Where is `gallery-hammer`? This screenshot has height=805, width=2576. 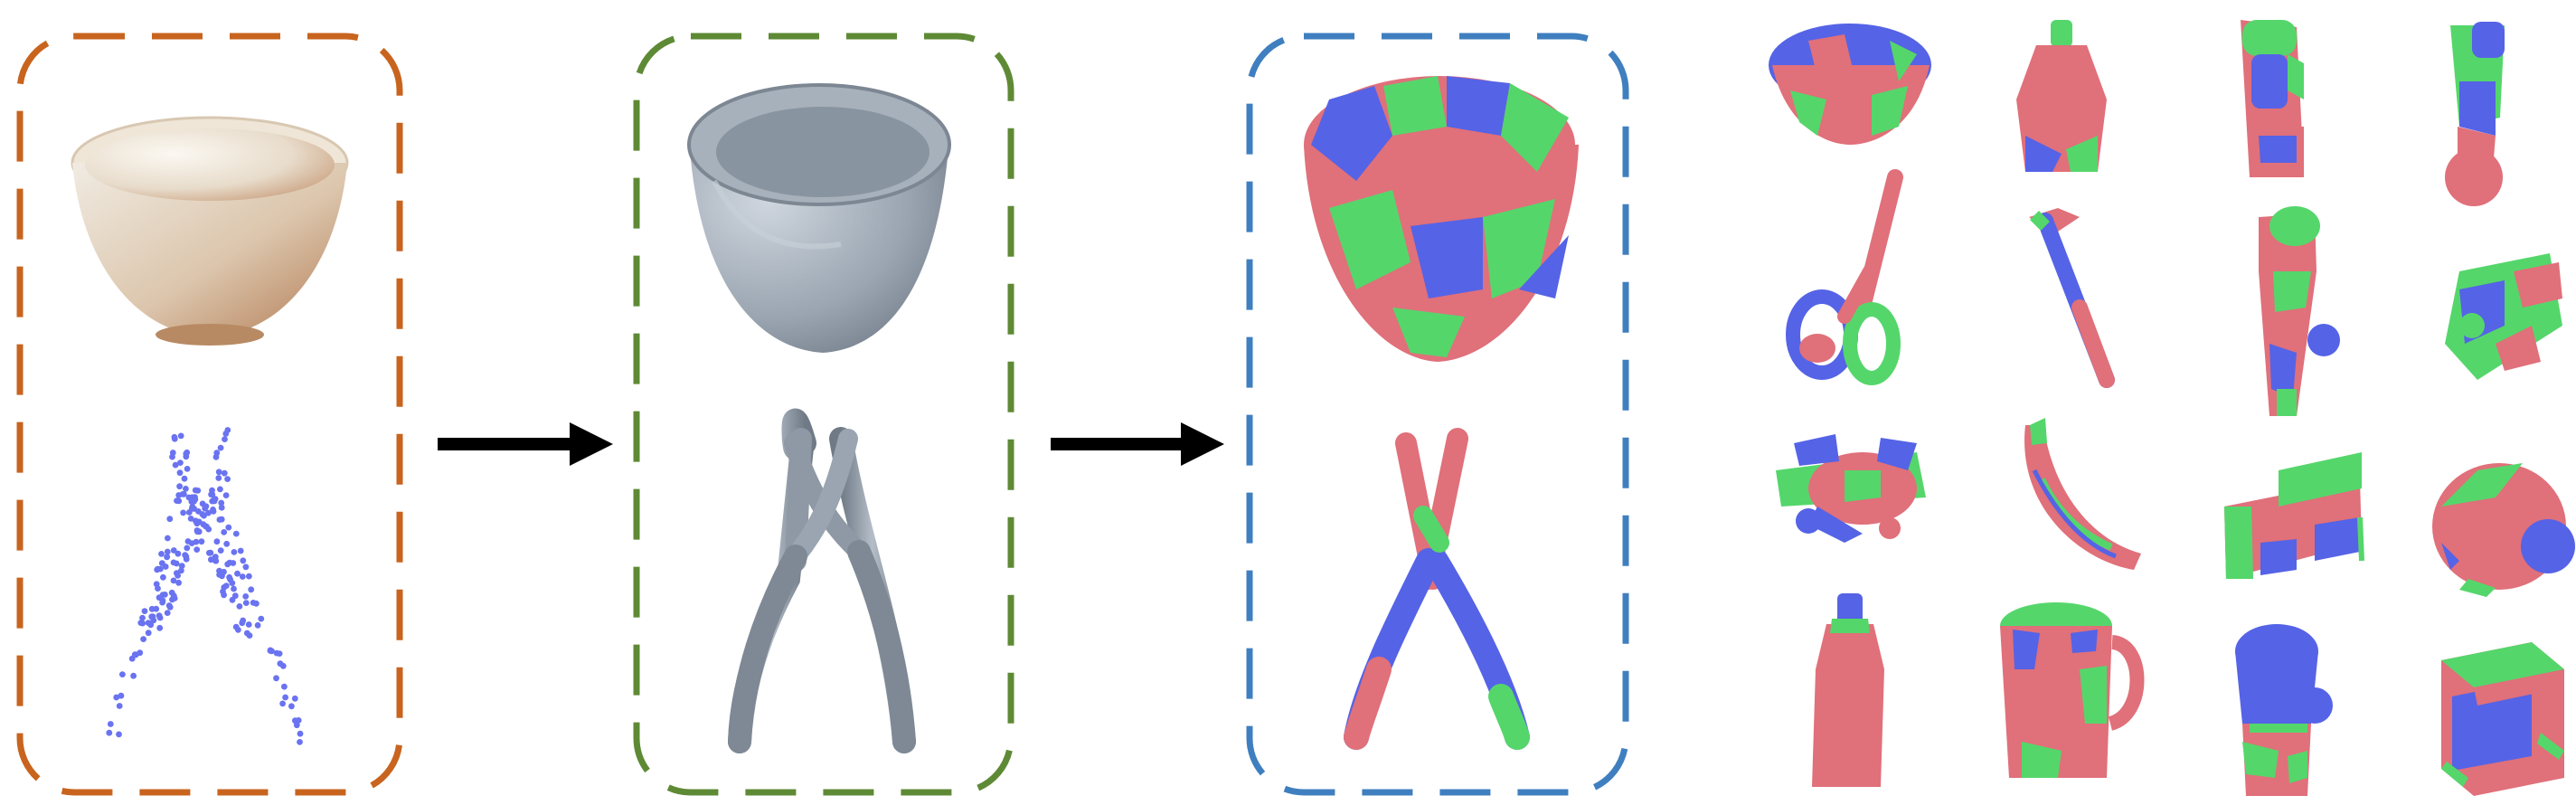 gallery-hammer is located at coordinates (2072, 298).